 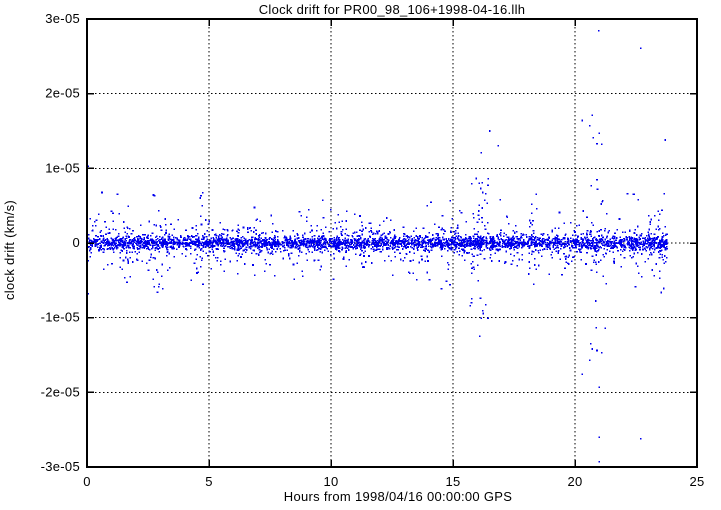 What do you see at coordinates (330, 481) in the screenshot?
I see `x-tick-label: 10` at bounding box center [330, 481].